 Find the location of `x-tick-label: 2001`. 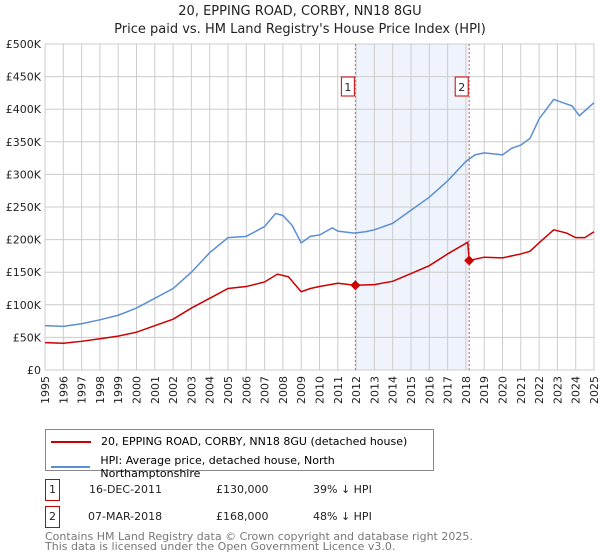

x-tick-label: 2001 is located at coordinates (155, 390).